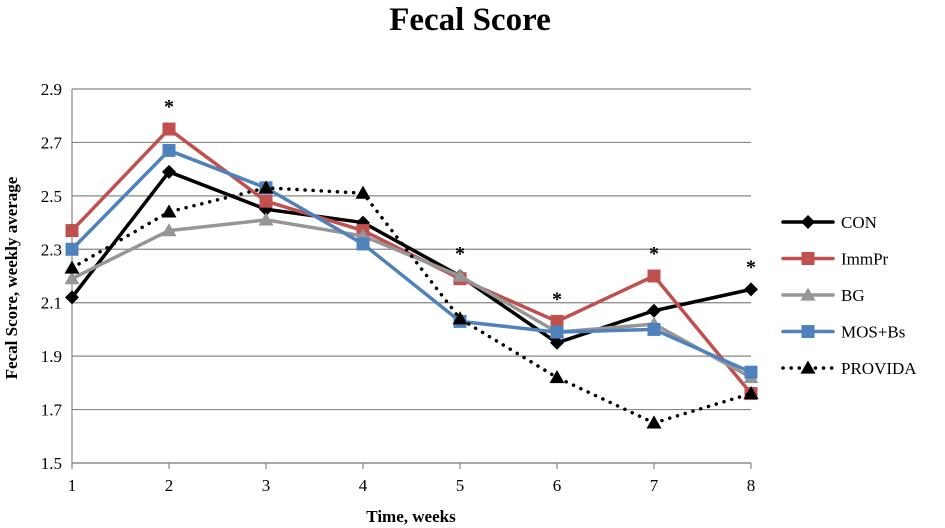 The image size is (945, 528). I want to click on x-tick-label: 8, so click(751, 485).